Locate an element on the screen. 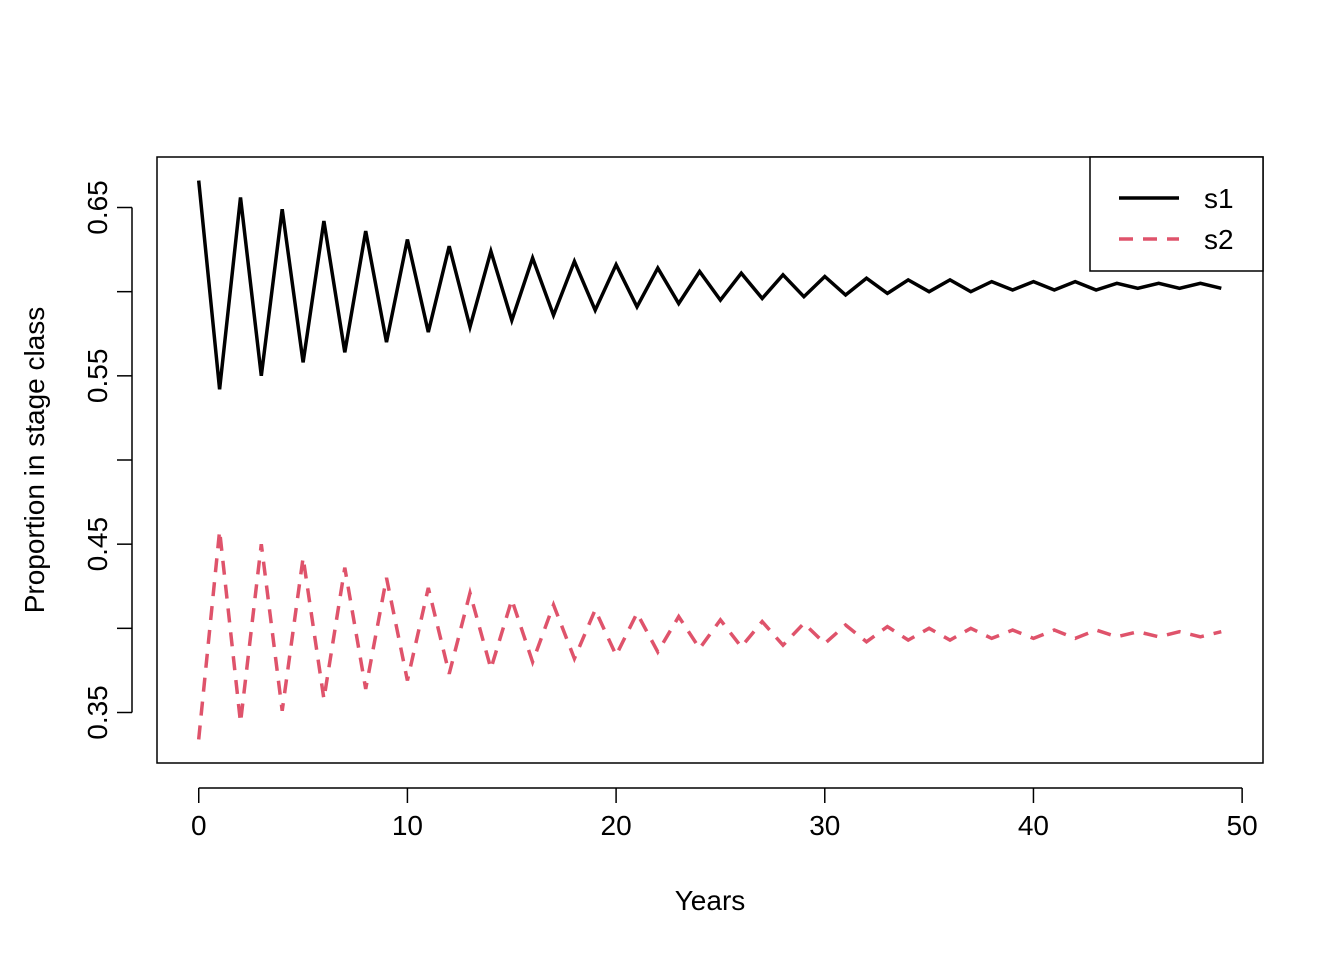 This screenshot has width=1344, height=960. y-tick-label-4: 0.55 is located at coordinates (97, 376).